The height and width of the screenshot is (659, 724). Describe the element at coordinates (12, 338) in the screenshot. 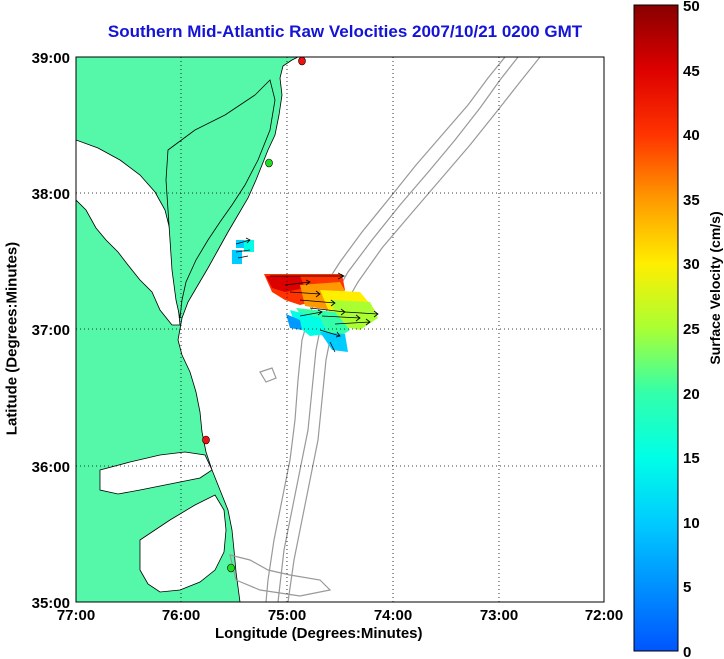

I see `y-axis-label: Latitude (Degrees:Minutes)` at that location.